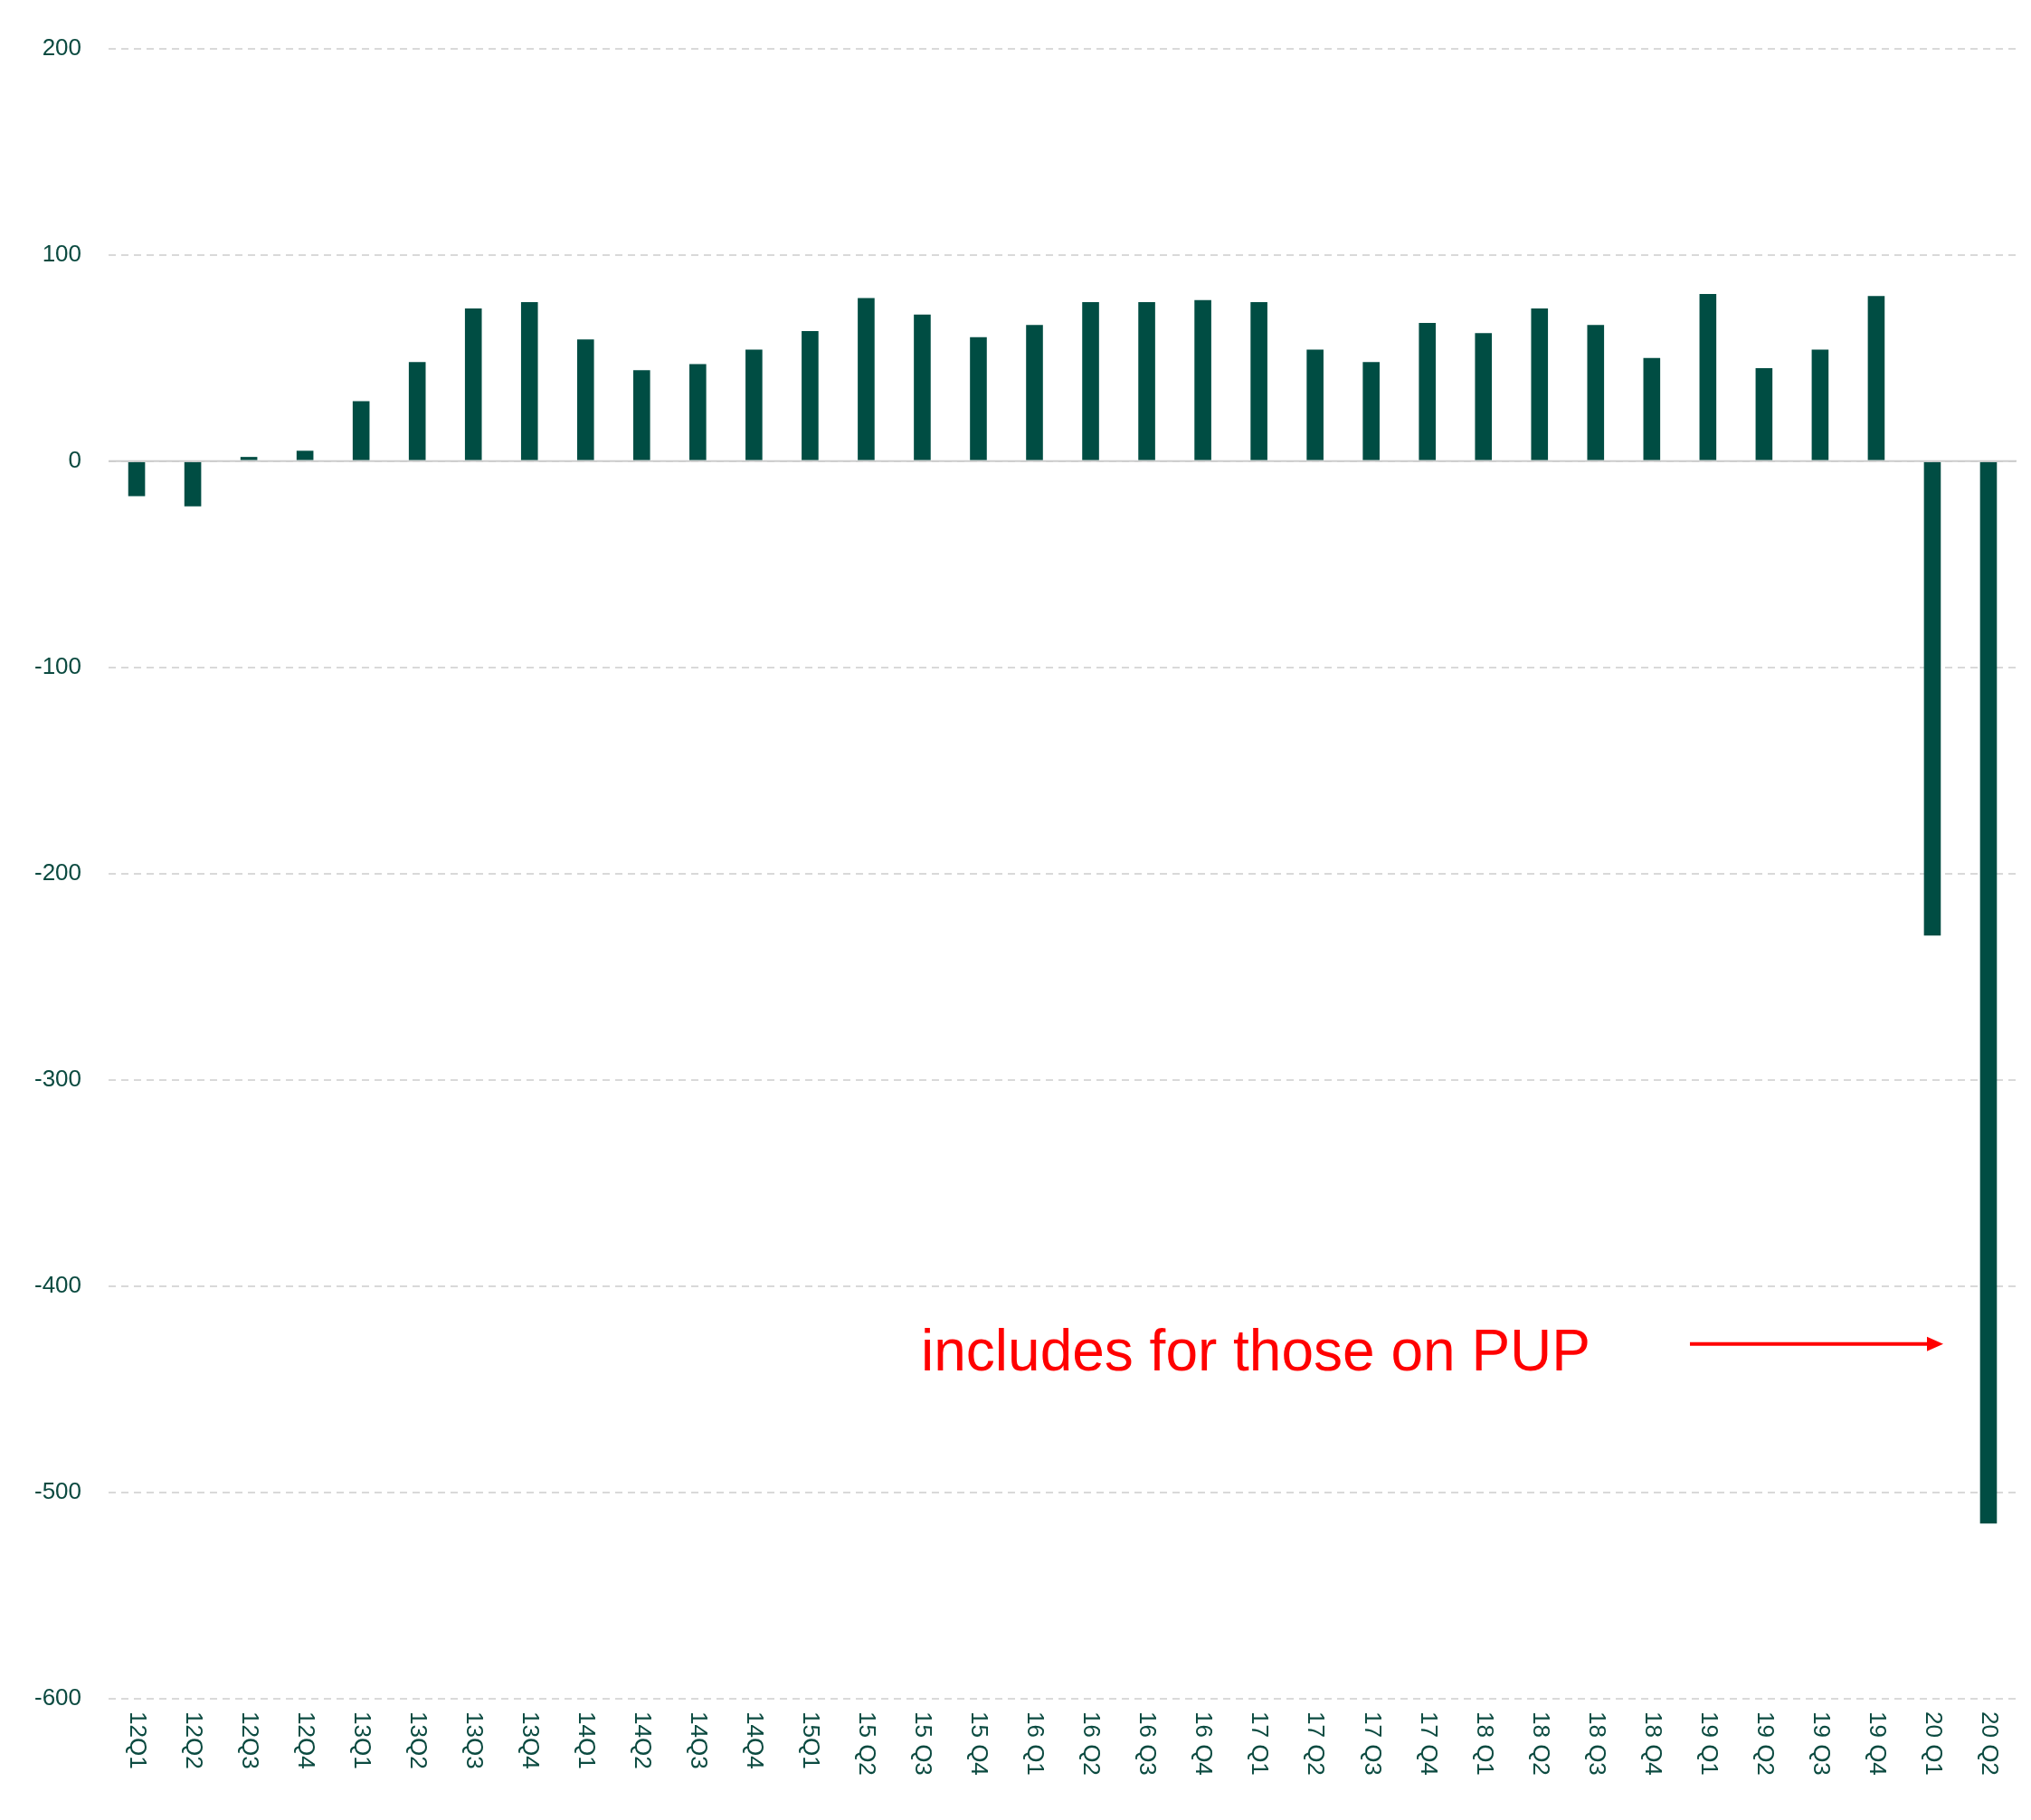  Describe the element at coordinates (1822, 1743) in the screenshot. I see `x-tick-label: 19 Q3` at that location.